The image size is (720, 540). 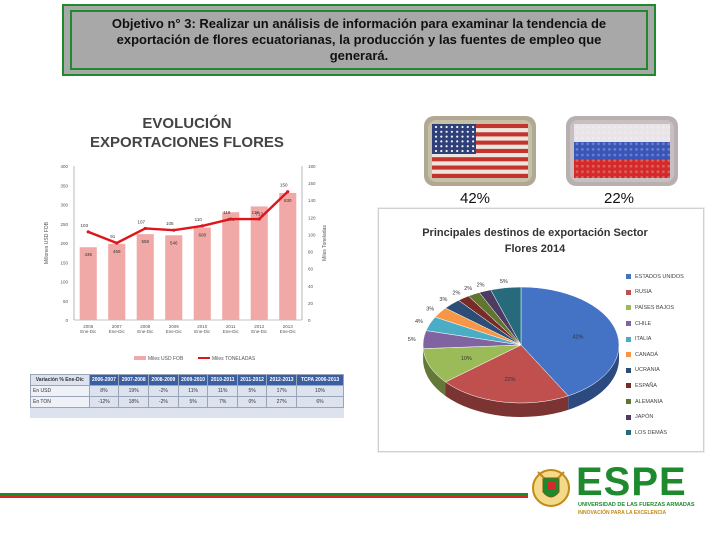 I want to click on pie-legend-item: RUSIA, so click(x=665, y=293).